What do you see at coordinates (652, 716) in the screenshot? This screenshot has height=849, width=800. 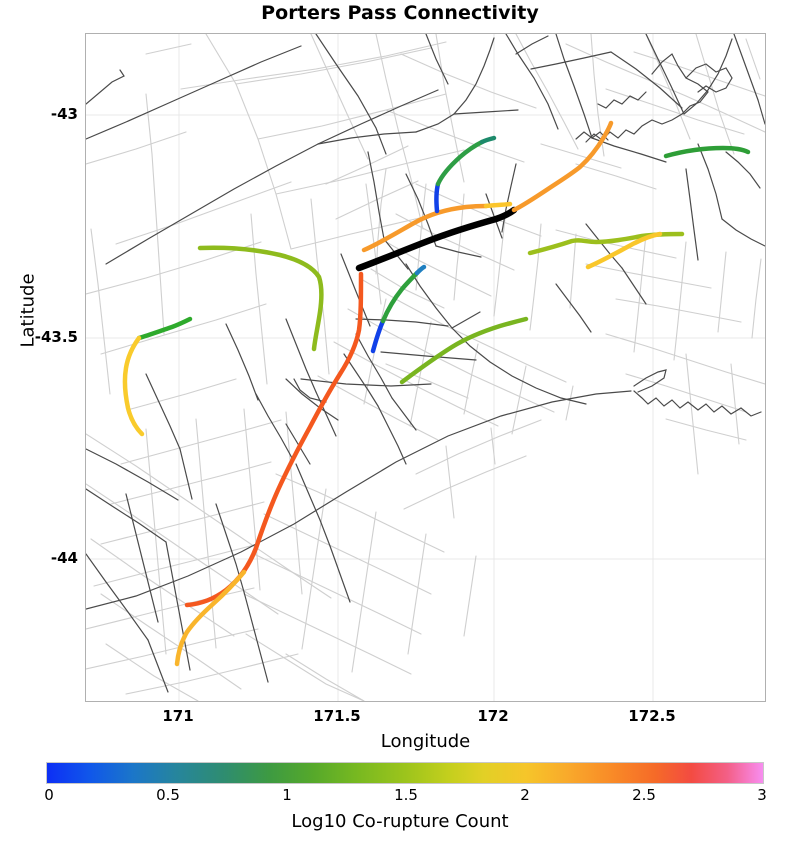 I see `xtick-172-5: 172.5` at bounding box center [652, 716].